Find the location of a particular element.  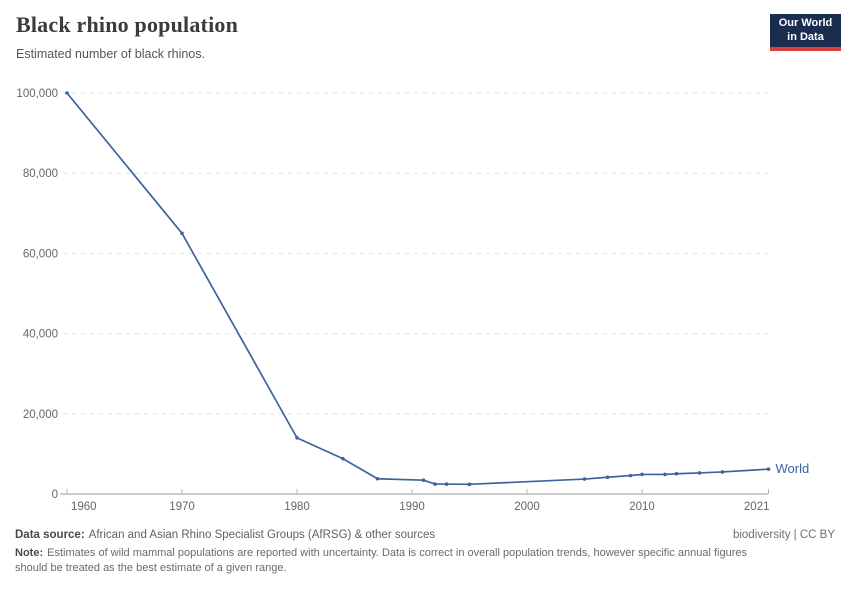

owid-logo: Our World in Data is located at coordinates (805, 32).